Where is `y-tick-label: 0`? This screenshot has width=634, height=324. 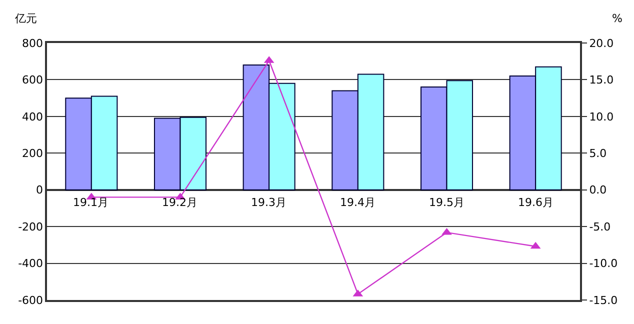 y-tick-label: 0 is located at coordinates (40, 190).